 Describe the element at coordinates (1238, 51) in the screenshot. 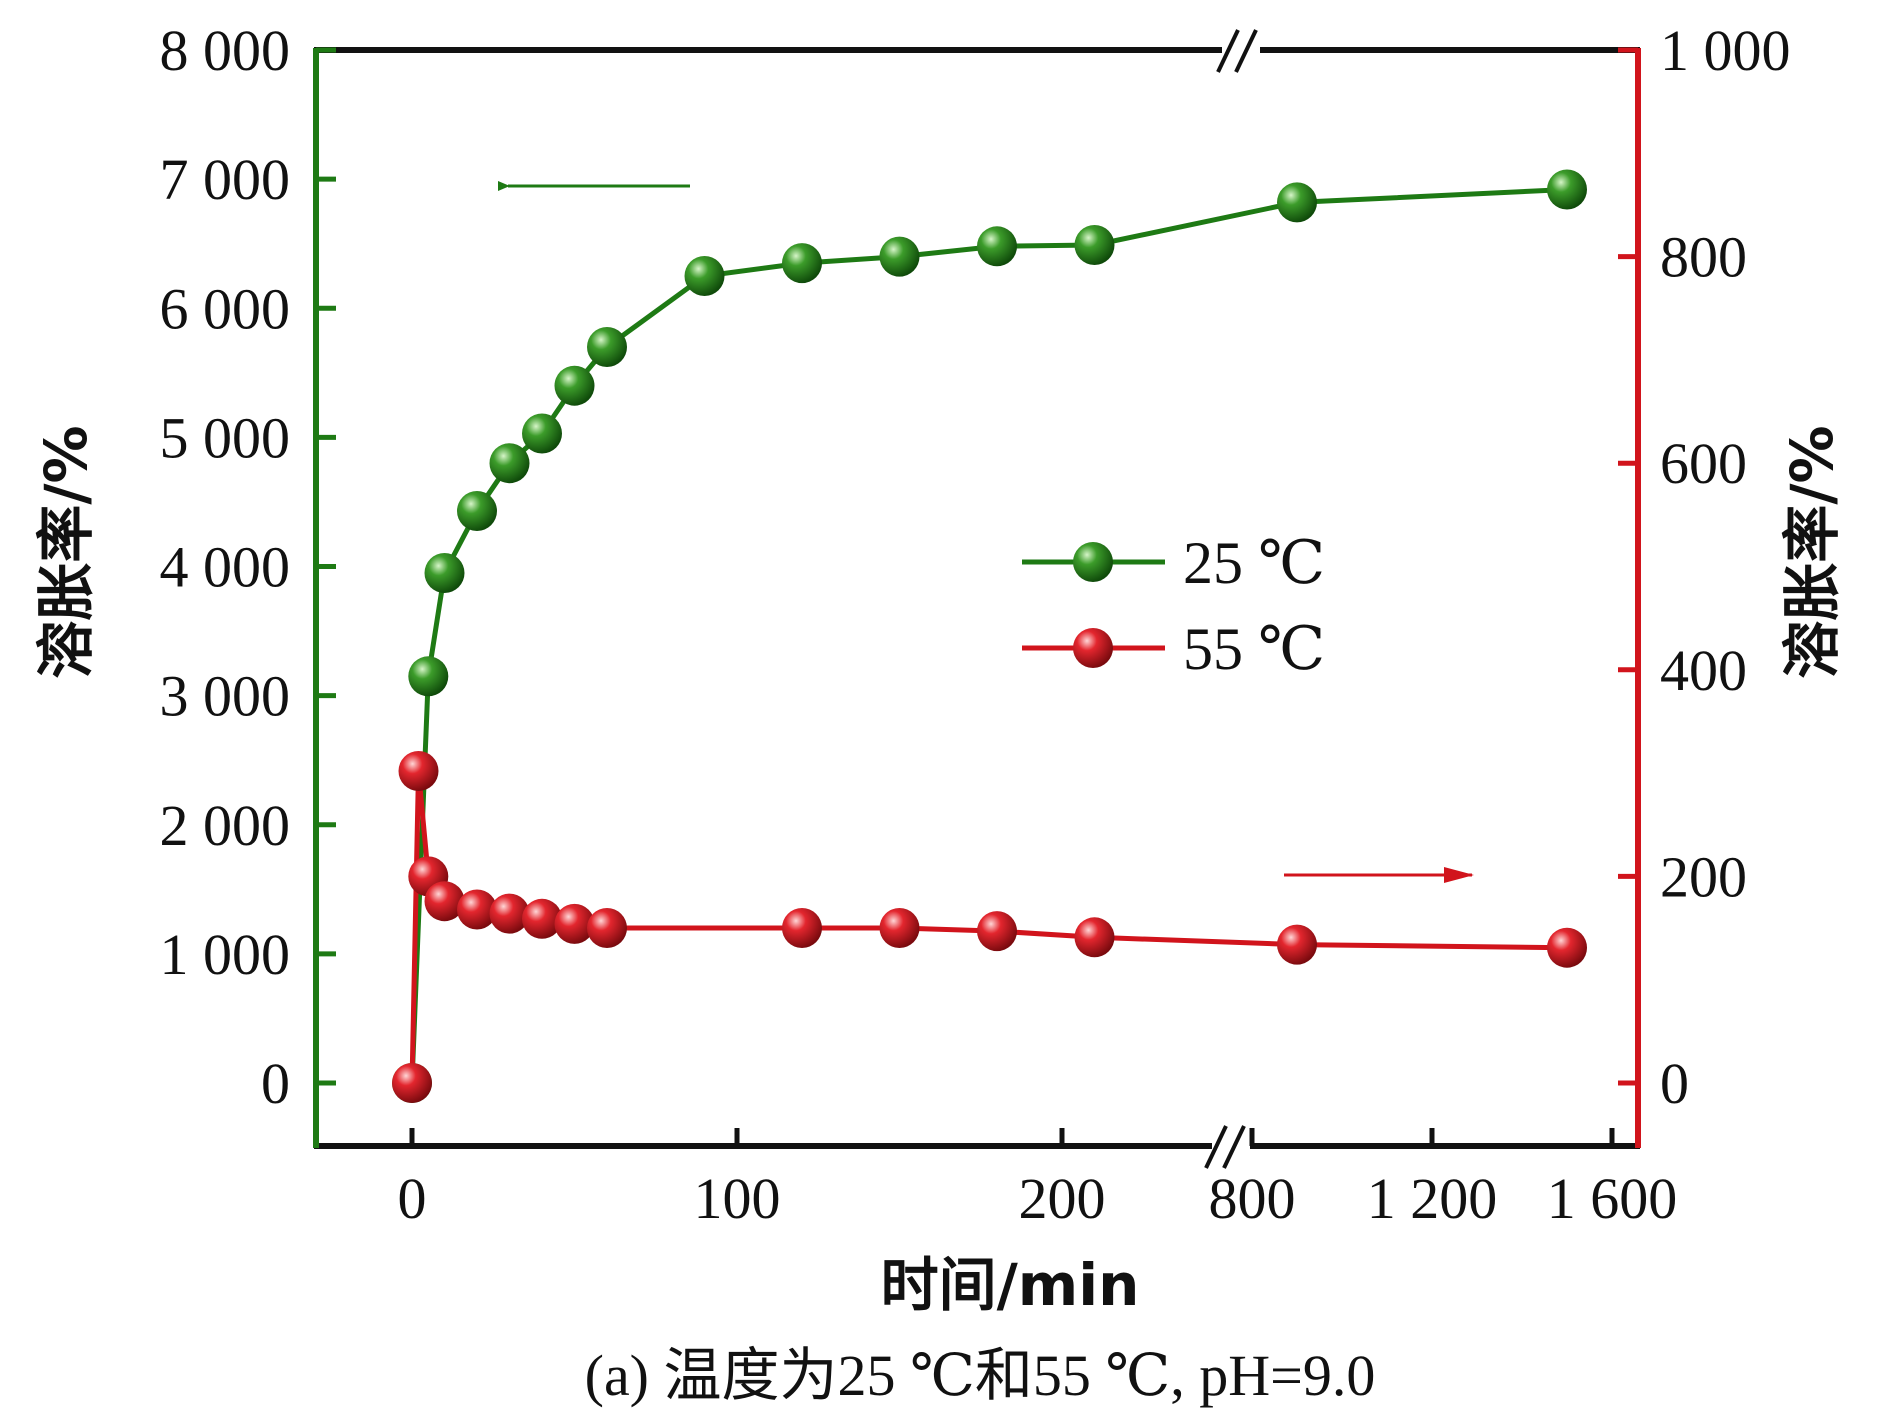

I see `top-axis-break` at that location.